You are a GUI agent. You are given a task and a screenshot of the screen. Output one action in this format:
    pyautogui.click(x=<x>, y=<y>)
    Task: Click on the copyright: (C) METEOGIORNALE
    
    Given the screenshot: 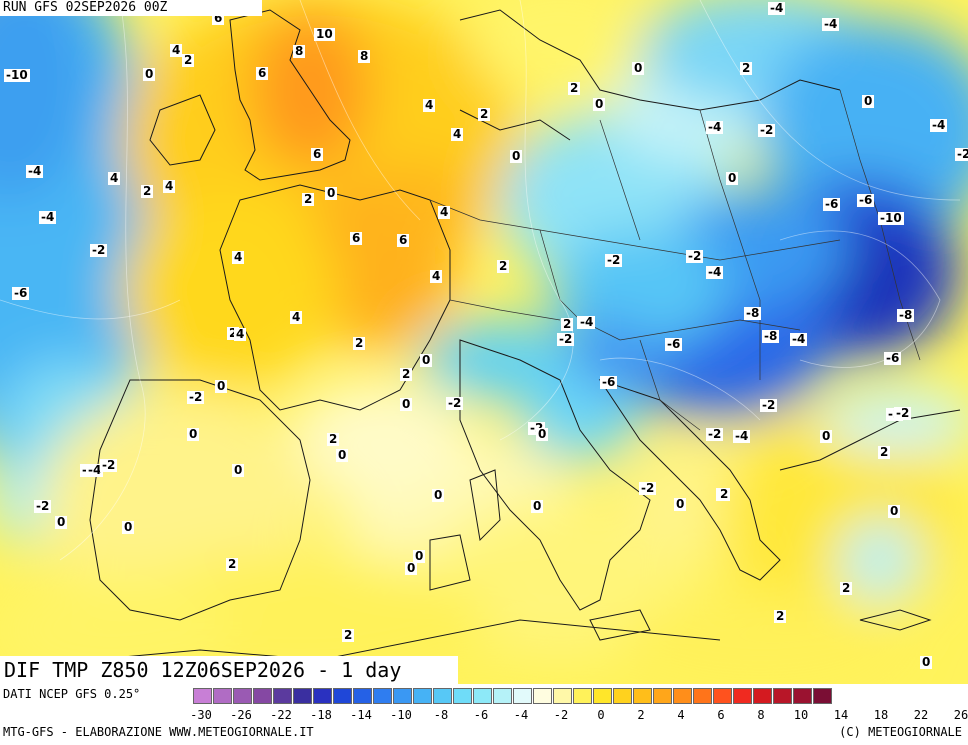 What is the action you would take?
    pyautogui.click(x=900, y=732)
    